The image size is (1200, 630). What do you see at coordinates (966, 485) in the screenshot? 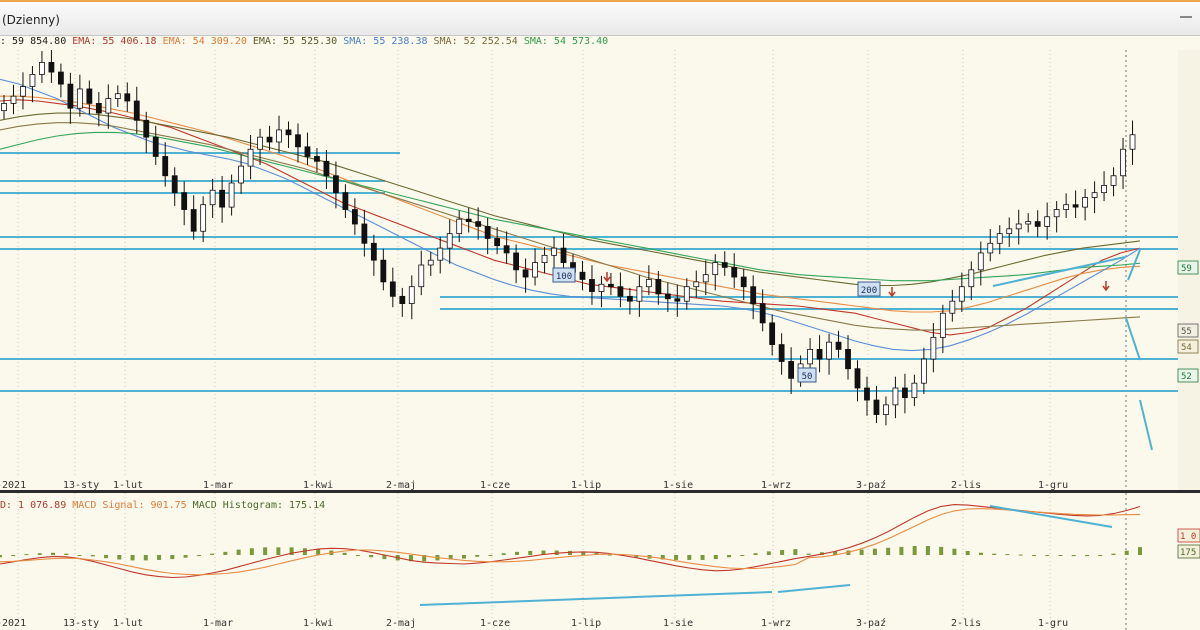
I see `x-tick-label: 2-lis` at bounding box center [966, 485].